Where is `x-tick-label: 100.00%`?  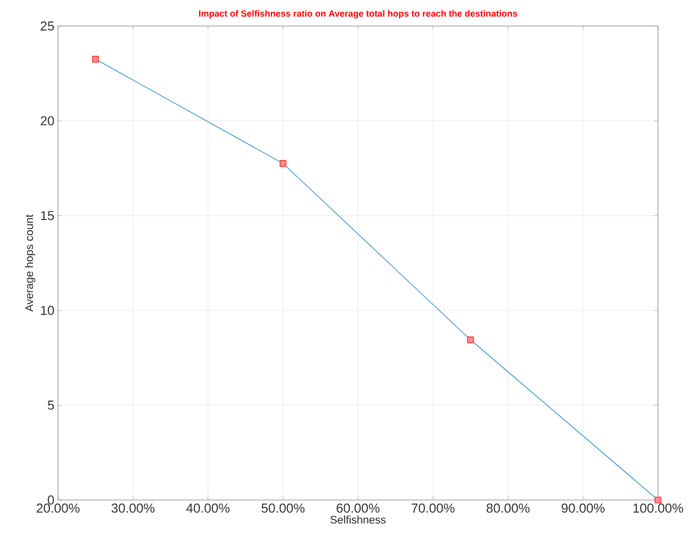 x-tick-label: 100.00% is located at coordinates (658, 508).